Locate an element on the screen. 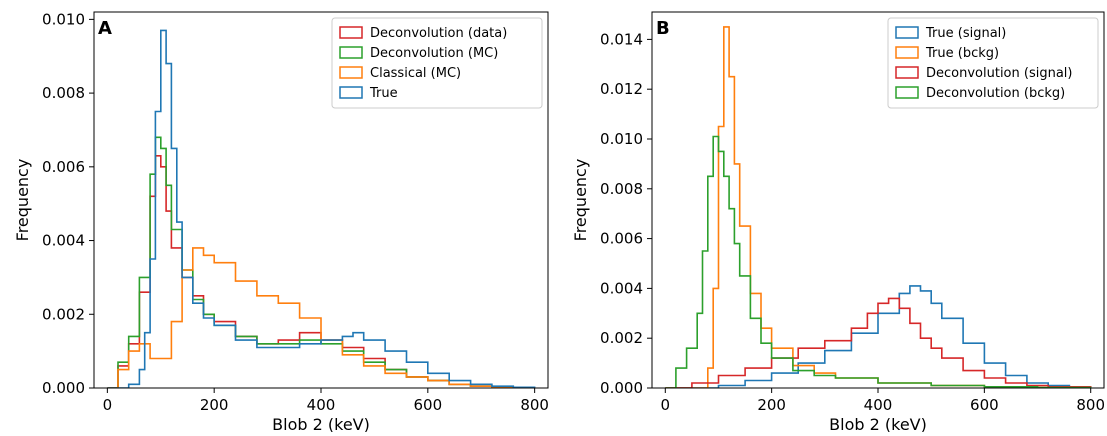  panel-label: B is located at coordinates (663, 28).